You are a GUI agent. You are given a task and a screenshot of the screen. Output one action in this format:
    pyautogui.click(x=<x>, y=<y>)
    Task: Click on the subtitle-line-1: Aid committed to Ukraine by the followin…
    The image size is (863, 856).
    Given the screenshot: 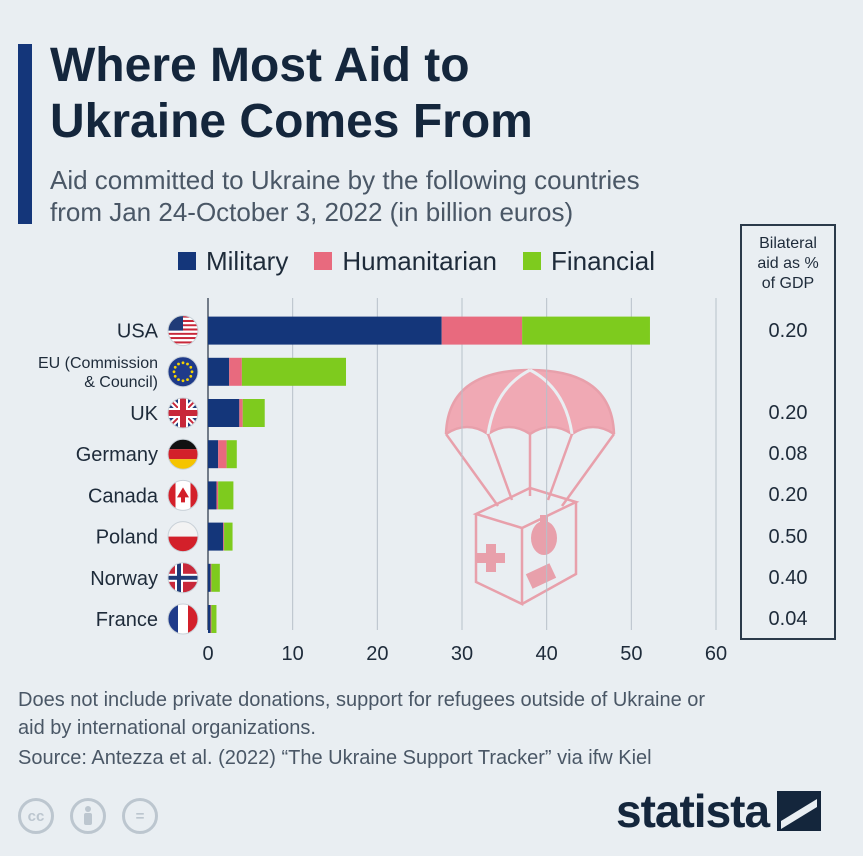 What is the action you would take?
    pyautogui.click(x=345, y=180)
    